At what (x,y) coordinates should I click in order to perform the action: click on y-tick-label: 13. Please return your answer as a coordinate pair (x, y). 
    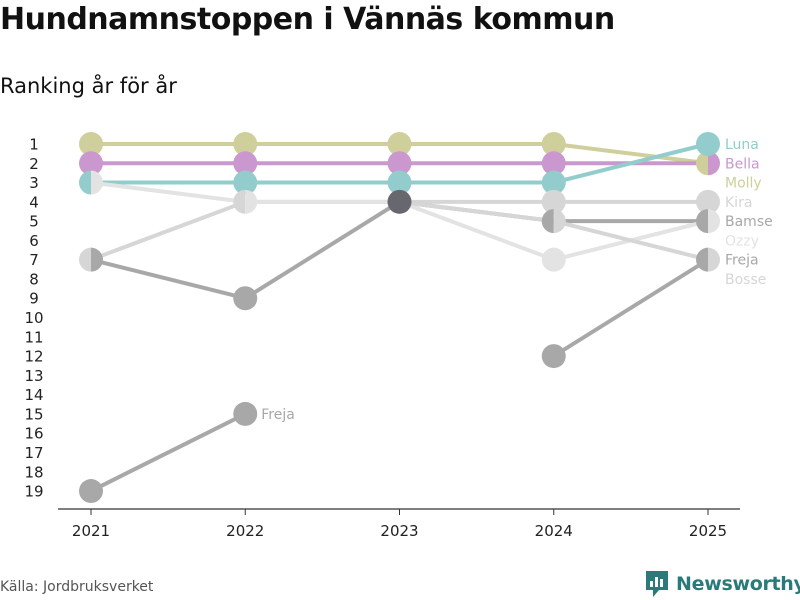
    Looking at the image, I should click on (33, 376).